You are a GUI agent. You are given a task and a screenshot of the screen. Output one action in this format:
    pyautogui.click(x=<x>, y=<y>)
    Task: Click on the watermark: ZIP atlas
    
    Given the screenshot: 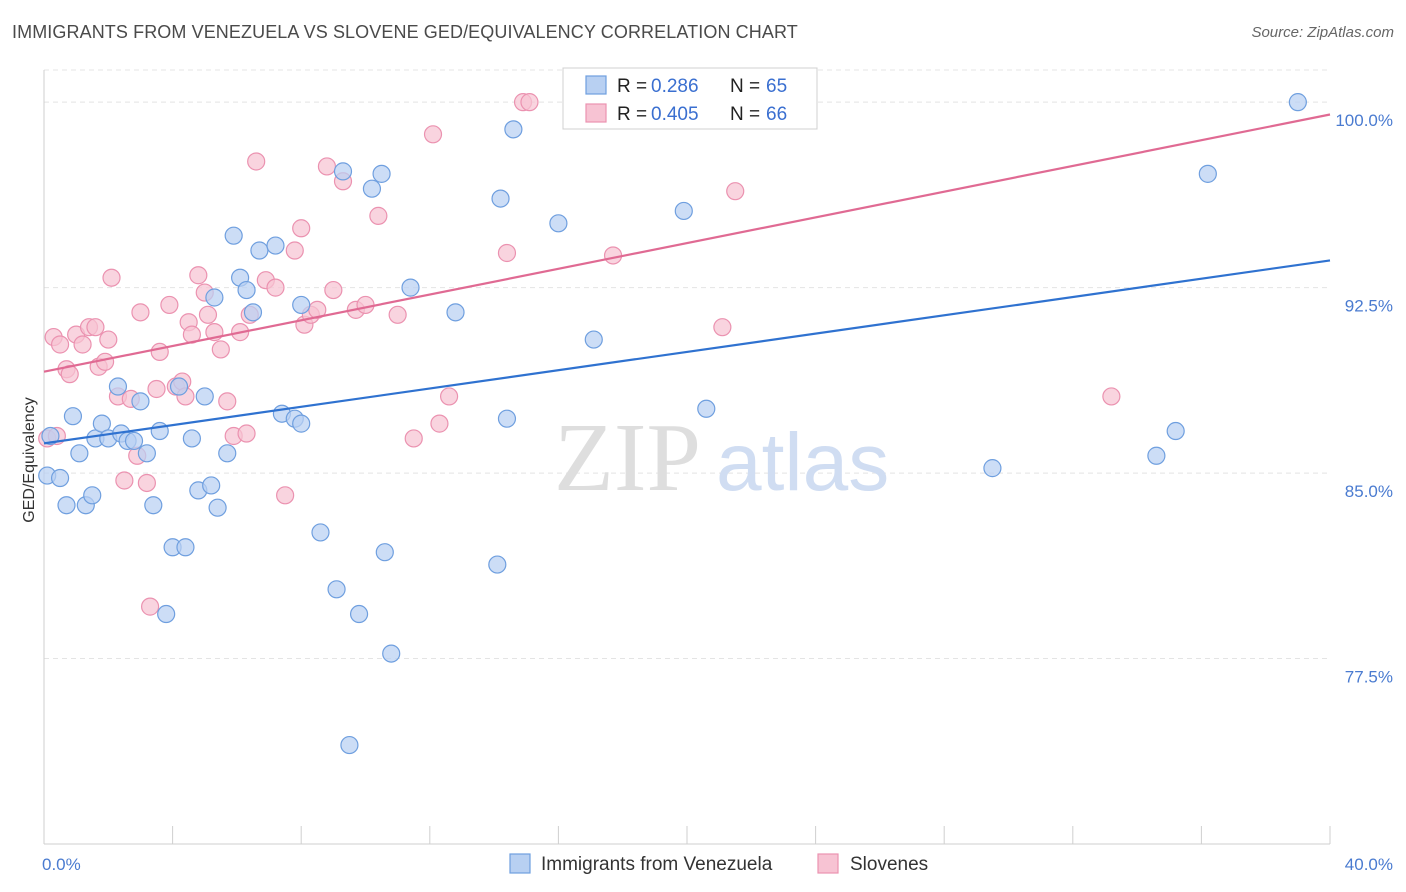 What is the action you would take?
    pyautogui.click(x=721, y=458)
    